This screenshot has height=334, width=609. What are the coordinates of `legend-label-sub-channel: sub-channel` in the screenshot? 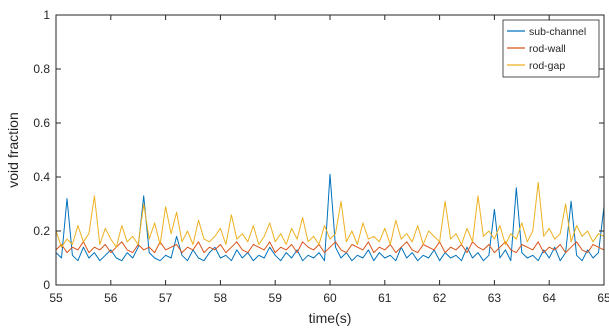 It's located at (557, 32).